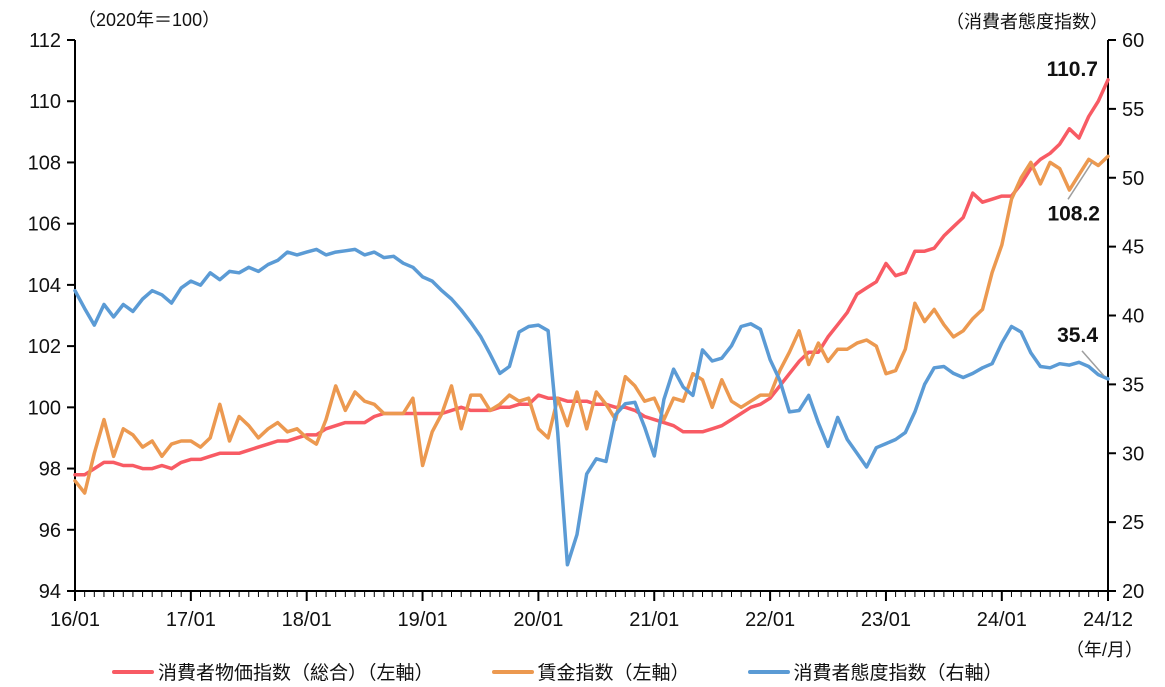  What do you see at coordinates (1133, 110) in the screenshot?
I see `right-axis-tick-label: 55` at bounding box center [1133, 110].